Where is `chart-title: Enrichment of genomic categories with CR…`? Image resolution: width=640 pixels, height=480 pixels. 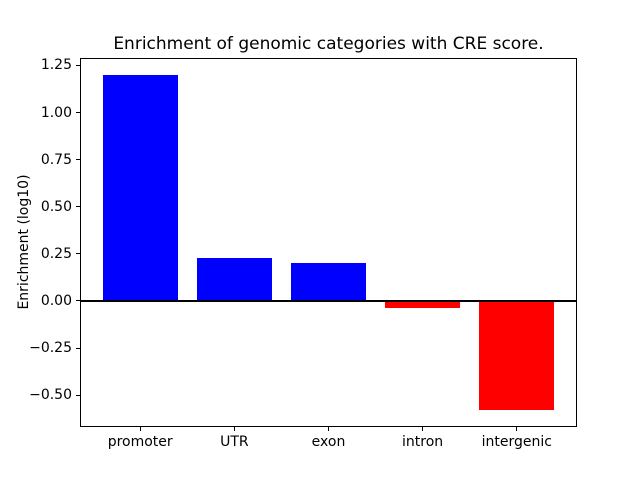
chart-title: Enrichment of genomic categories with CR… is located at coordinates (328, 44).